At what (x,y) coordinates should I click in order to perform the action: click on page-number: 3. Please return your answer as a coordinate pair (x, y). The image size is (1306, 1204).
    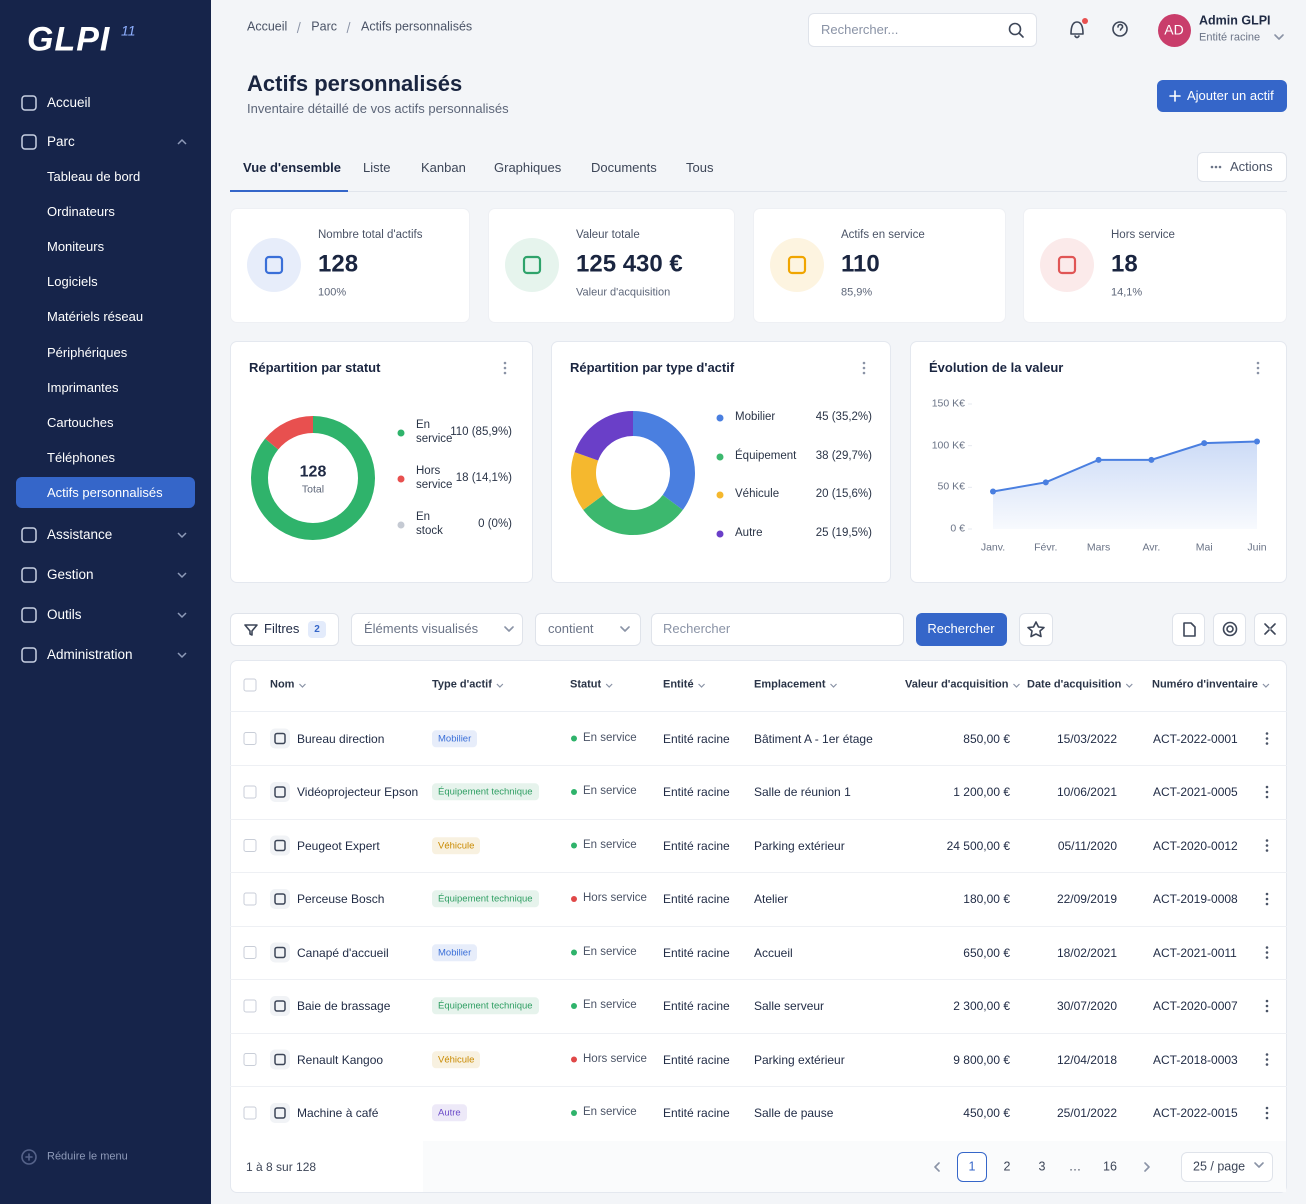
    Looking at the image, I should click on (1042, 1166).